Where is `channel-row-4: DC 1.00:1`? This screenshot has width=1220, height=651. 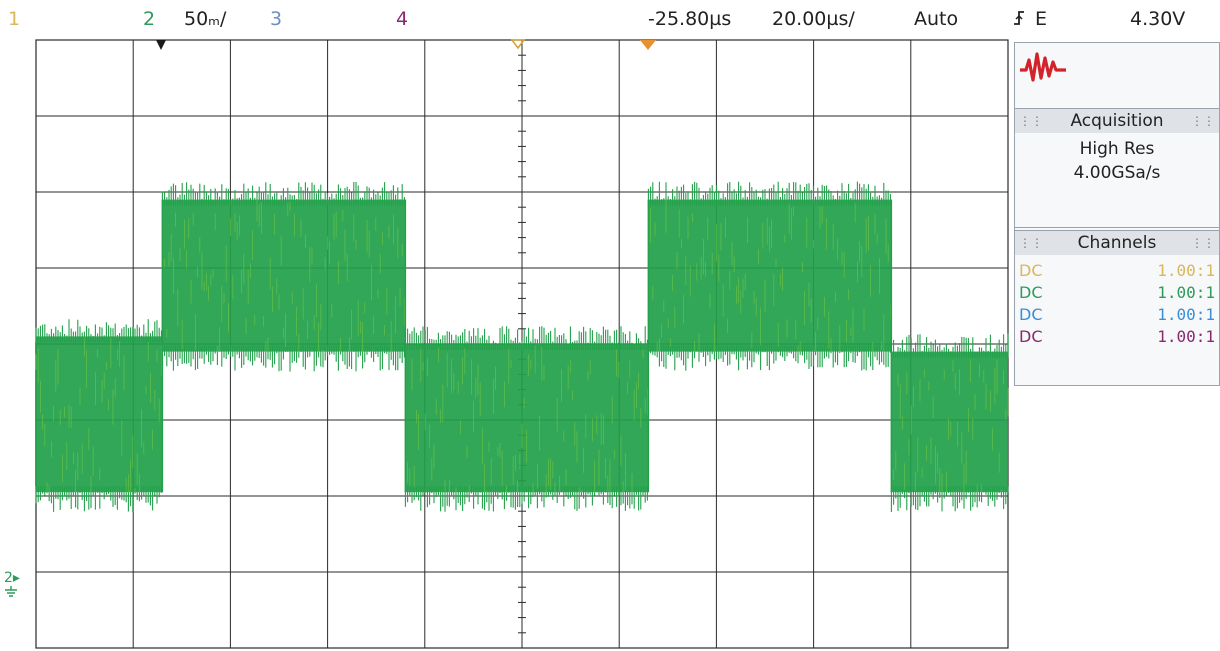
channel-row-4: DC 1.00:1 is located at coordinates (1117, 336).